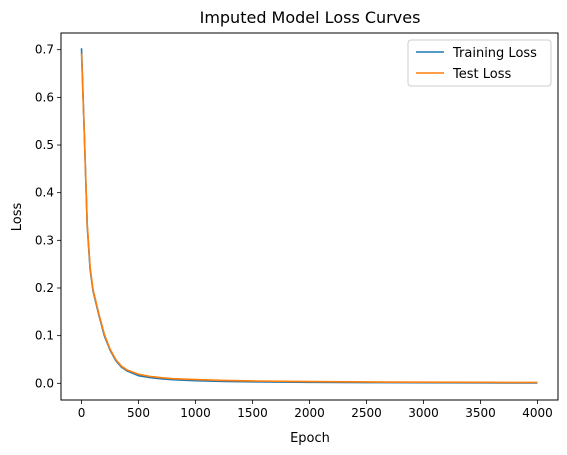 This screenshot has width=567, height=455. I want to click on y-tick-label: 0.6, so click(44, 97).